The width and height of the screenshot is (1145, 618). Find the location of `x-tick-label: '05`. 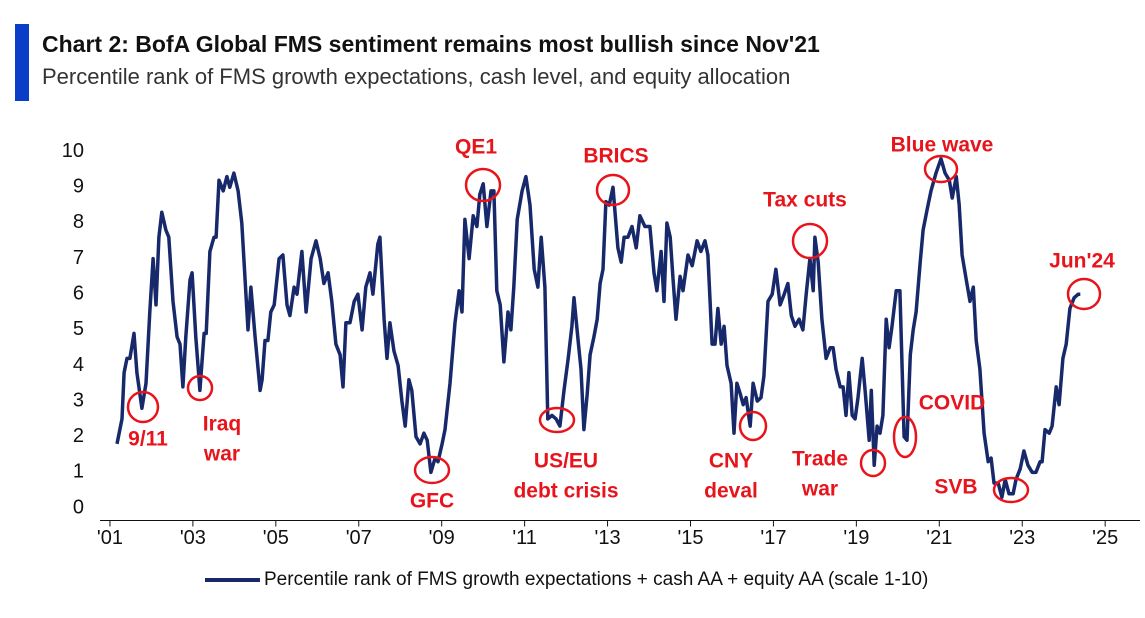

x-tick-label: '05 is located at coordinates (276, 538).